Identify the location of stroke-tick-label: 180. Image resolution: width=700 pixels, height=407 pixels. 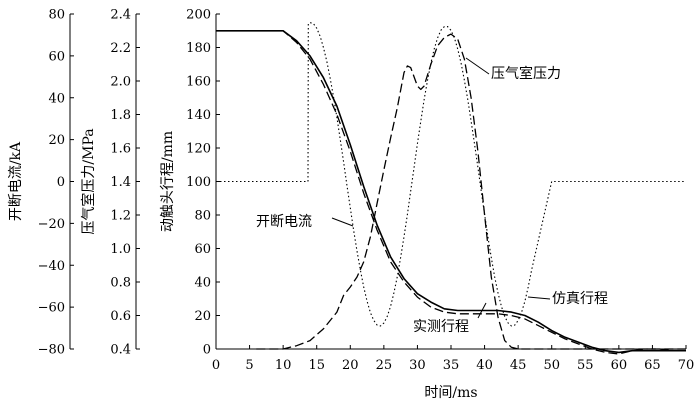
(198, 48).